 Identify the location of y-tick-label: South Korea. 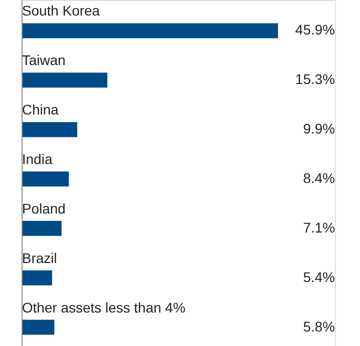
(61, 10).